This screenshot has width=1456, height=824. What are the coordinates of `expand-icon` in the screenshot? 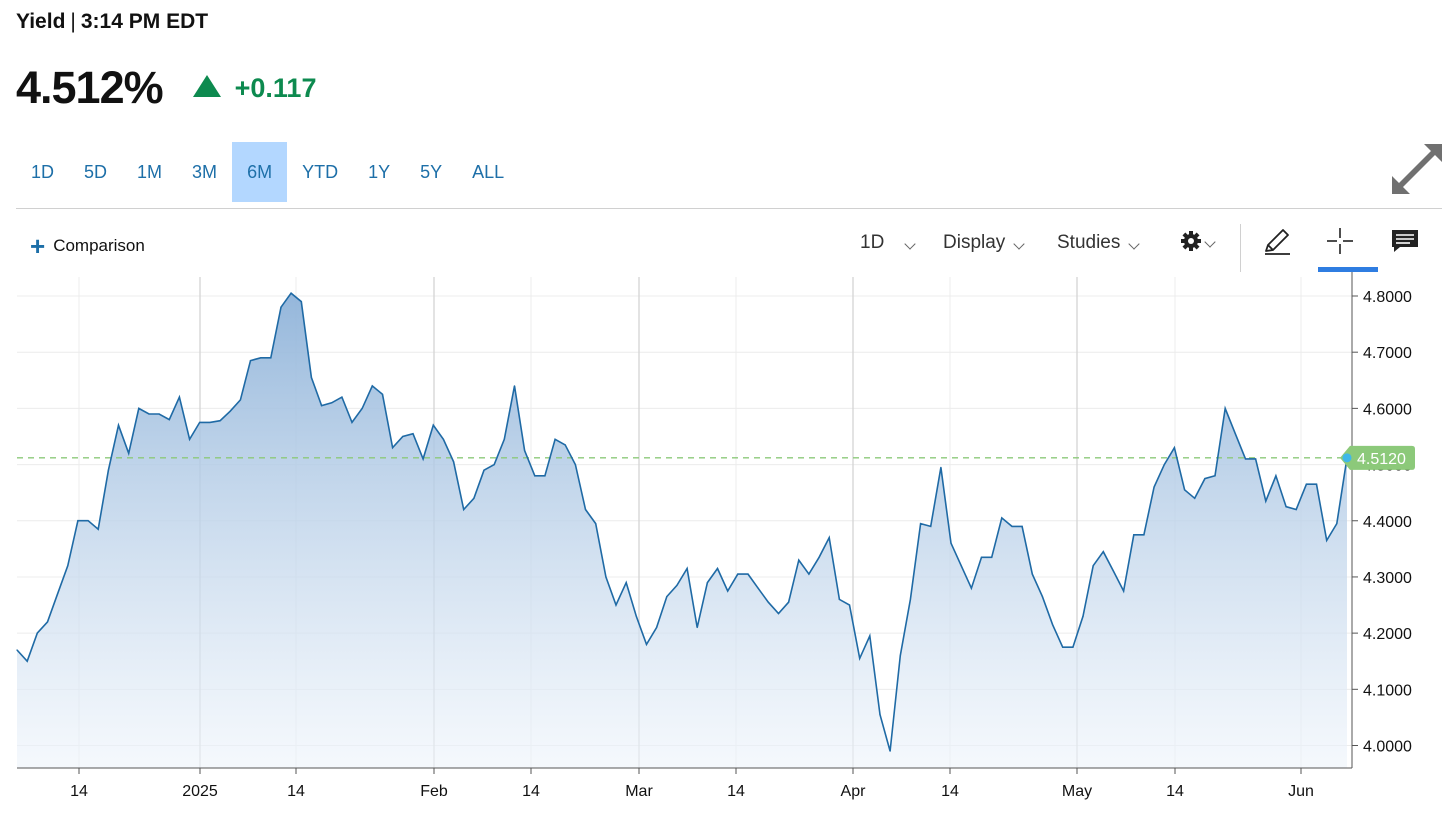 It's located at (1417, 168).